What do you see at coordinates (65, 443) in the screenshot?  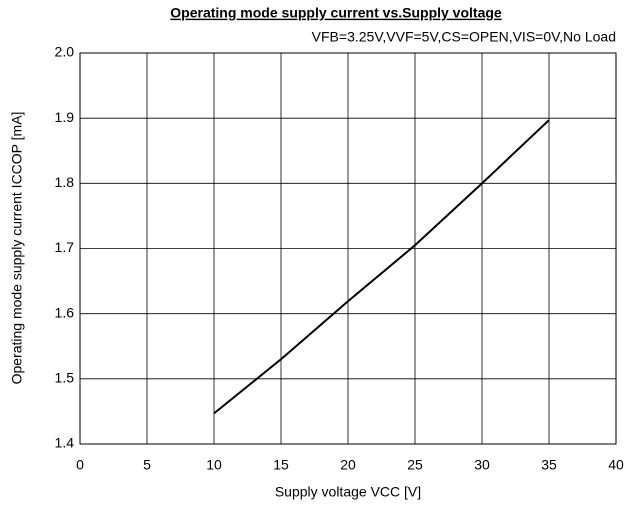 I see `y-tick-label: 1.4` at bounding box center [65, 443].